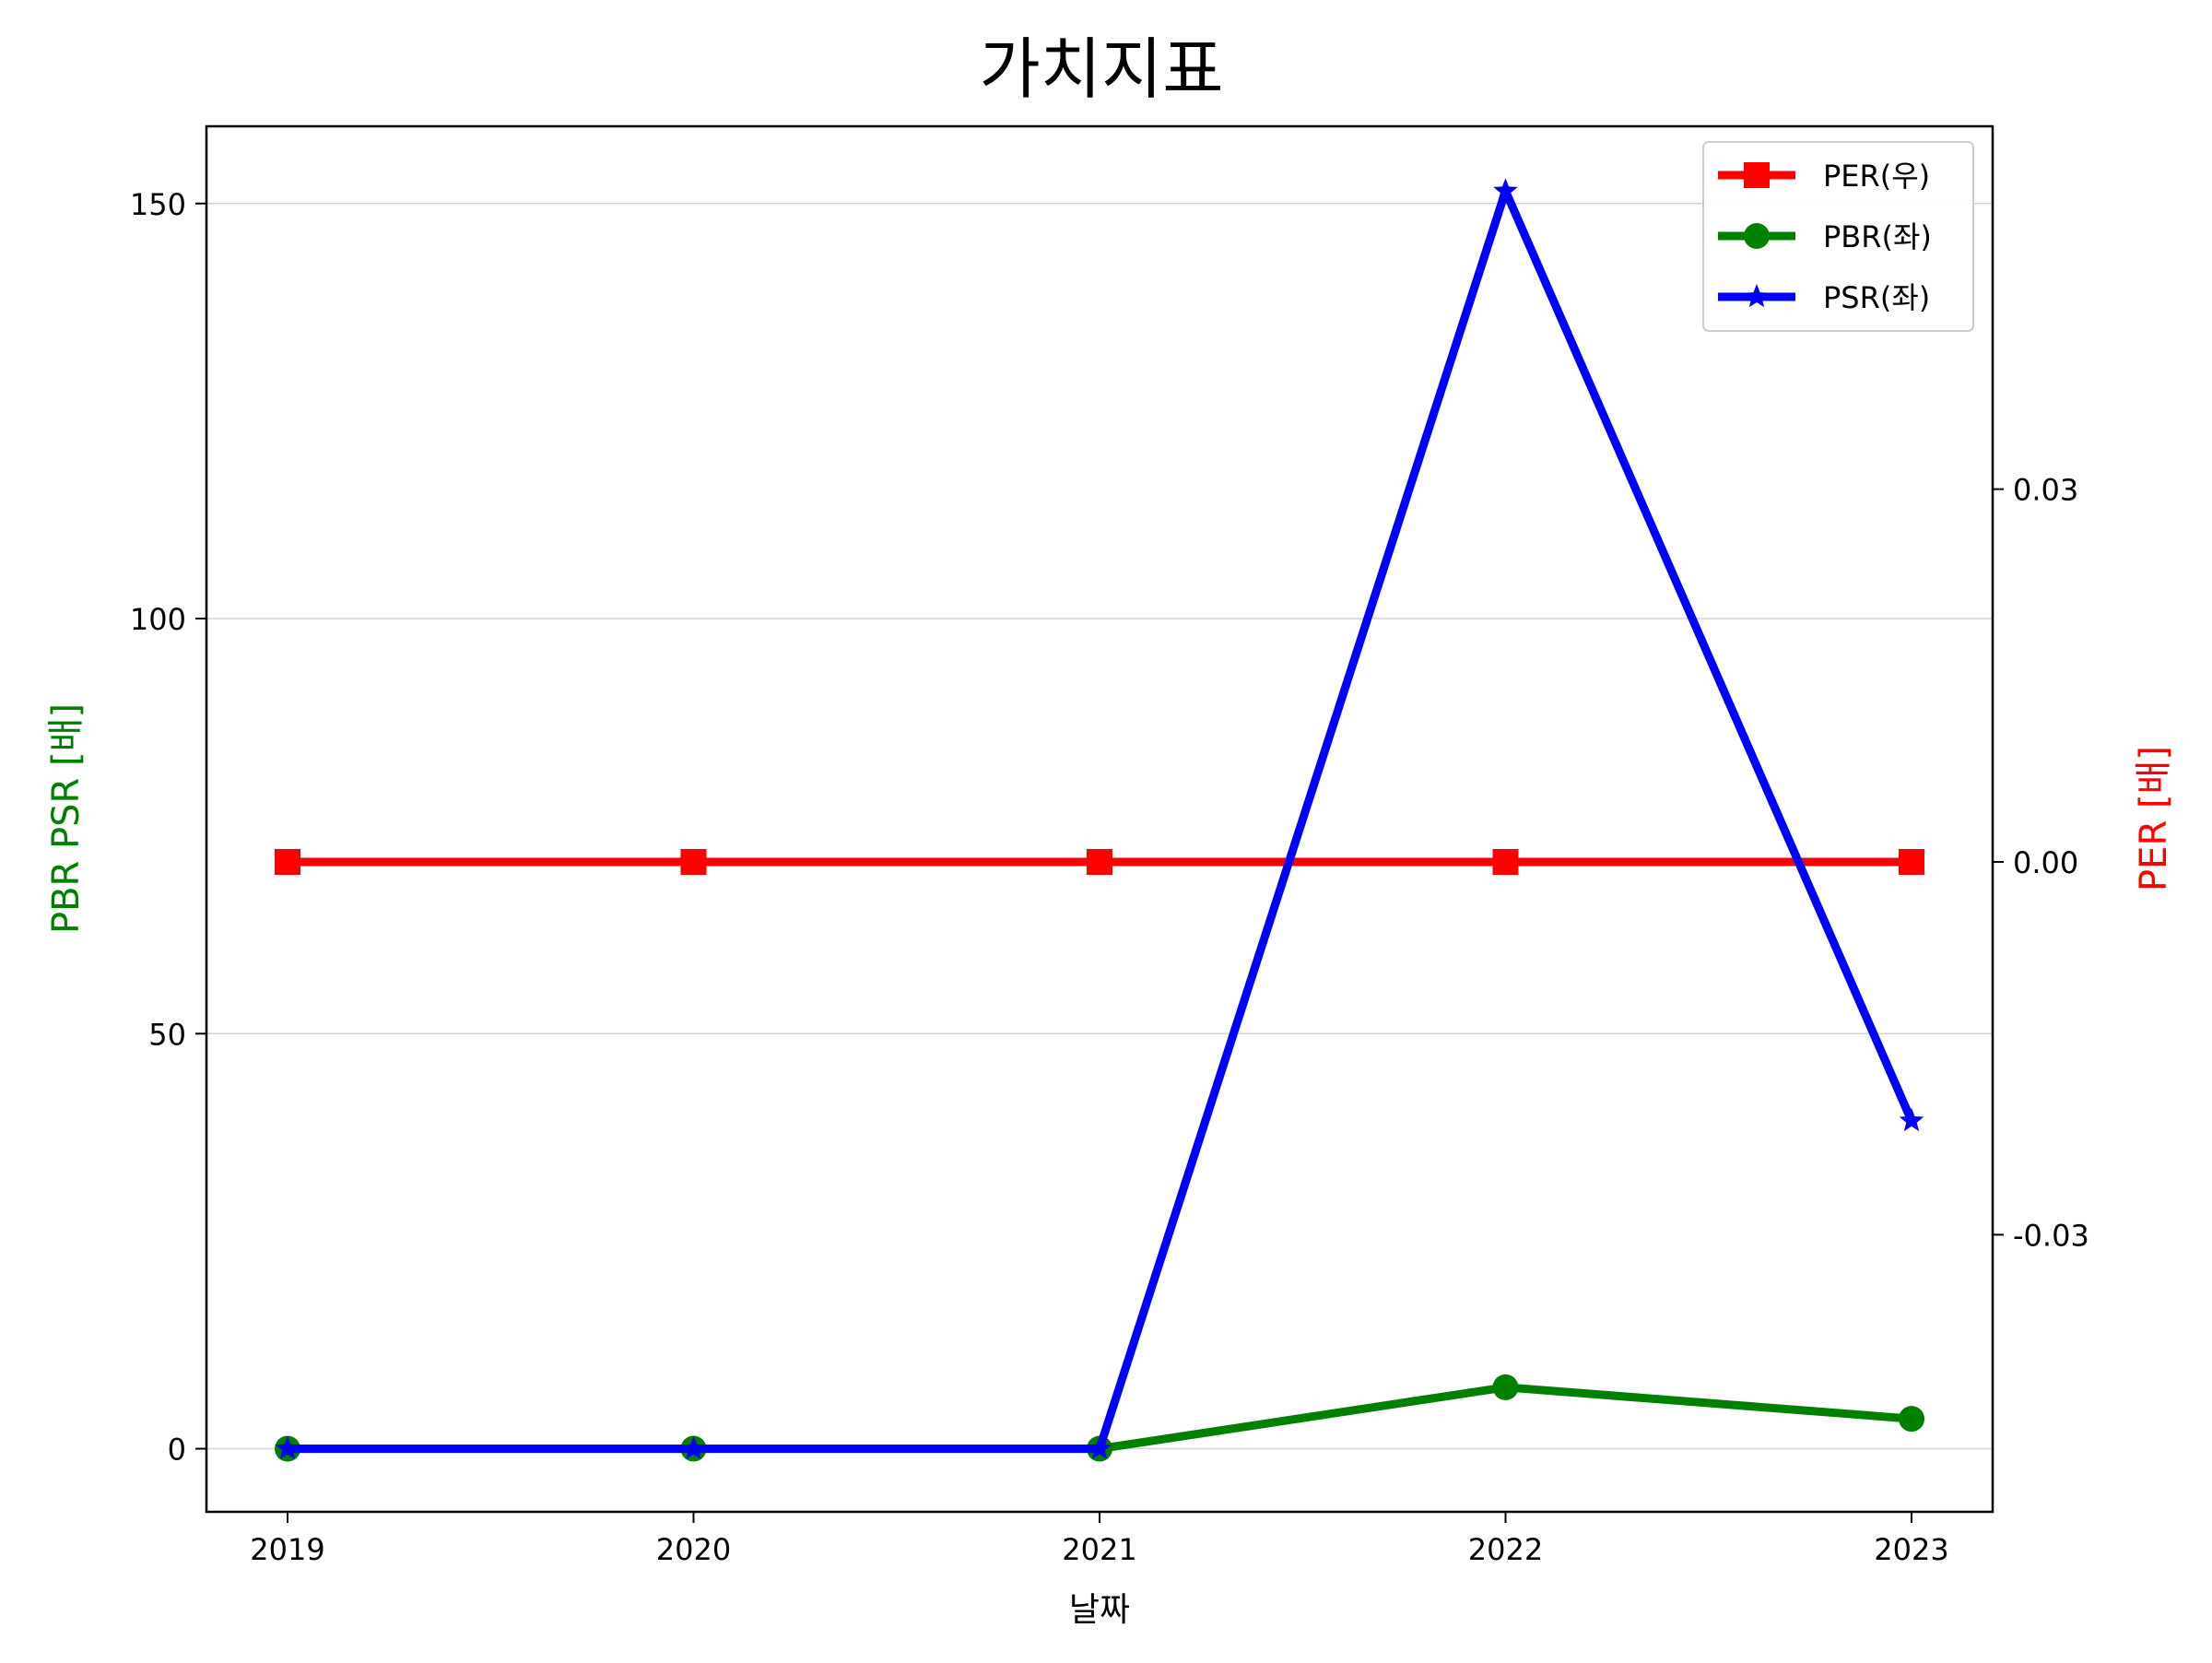 This screenshot has height=1663, width=2212. What do you see at coordinates (1757, 175) in the screenshot?
I see `legend-marker-per` at bounding box center [1757, 175].